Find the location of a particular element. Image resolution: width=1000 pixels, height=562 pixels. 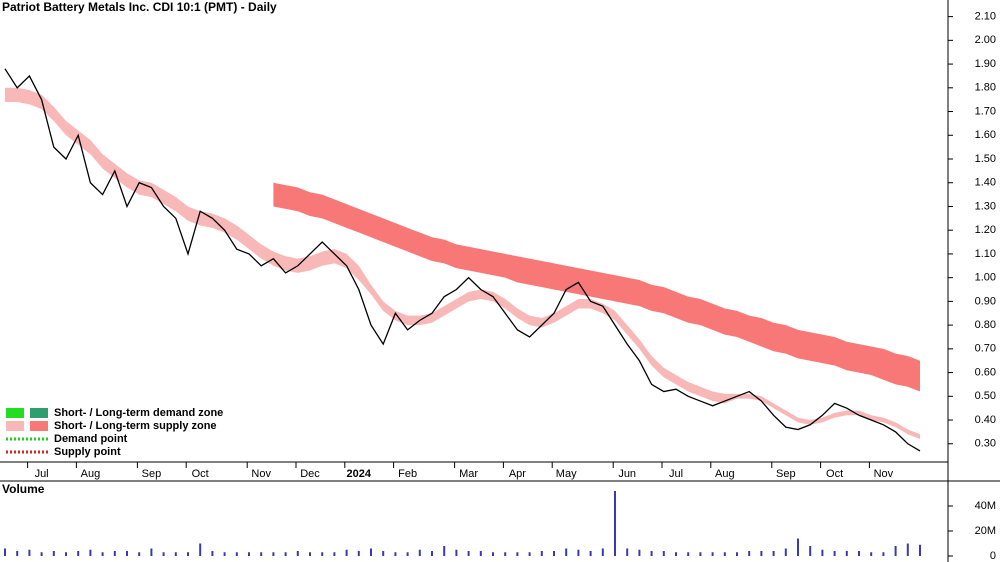

y-tick-label: 0.60 is located at coordinates (985, 372).